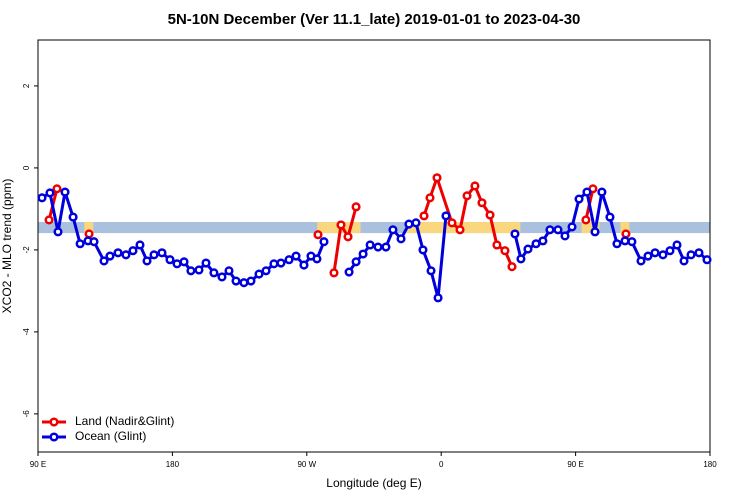 This screenshot has width=750, height=500. Describe the element at coordinates (124, 421) in the screenshot. I see `legend-label: Land (Nadir&Glint)` at that location.